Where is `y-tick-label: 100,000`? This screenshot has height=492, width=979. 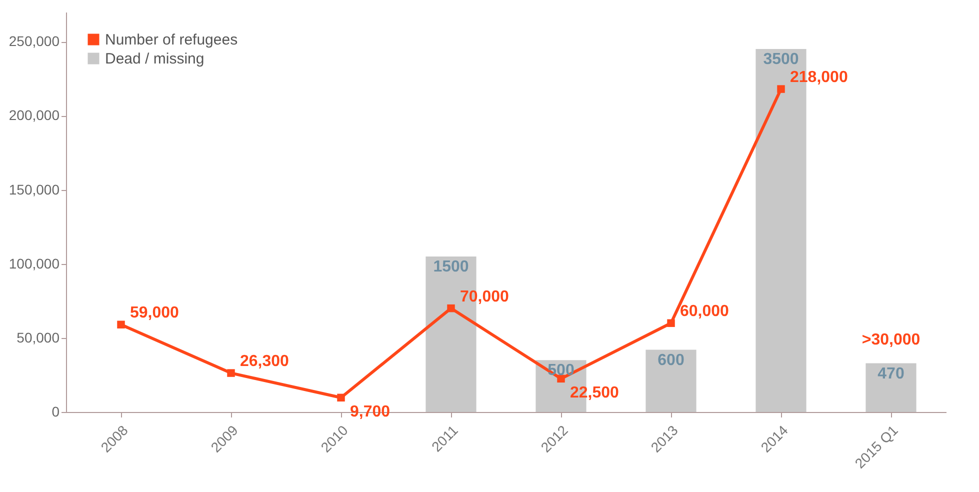 y-tick-label: 100,000 is located at coordinates (34, 263).